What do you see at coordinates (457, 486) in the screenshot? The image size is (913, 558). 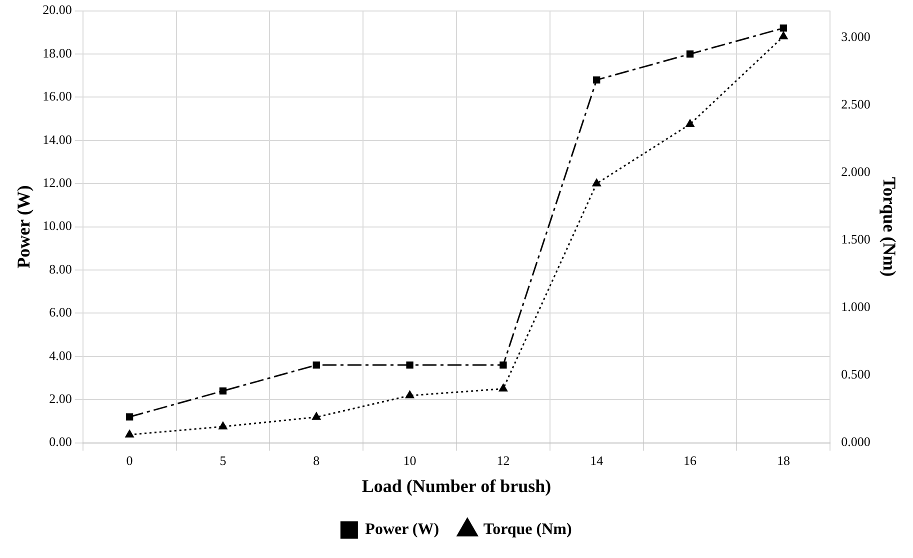 I see `x-axis-title: Load (Number of brush)` at bounding box center [457, 486].